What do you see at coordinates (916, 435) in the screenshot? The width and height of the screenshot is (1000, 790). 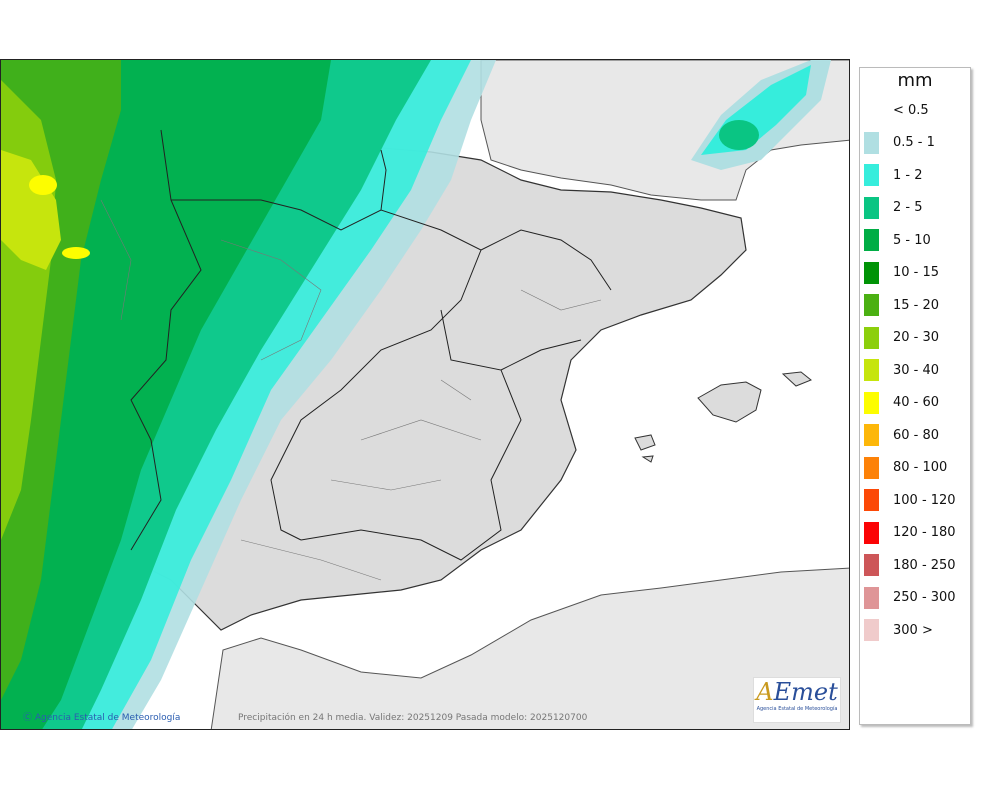 I see `legend-label: 60 - 80` at bounding box center [916, 435].